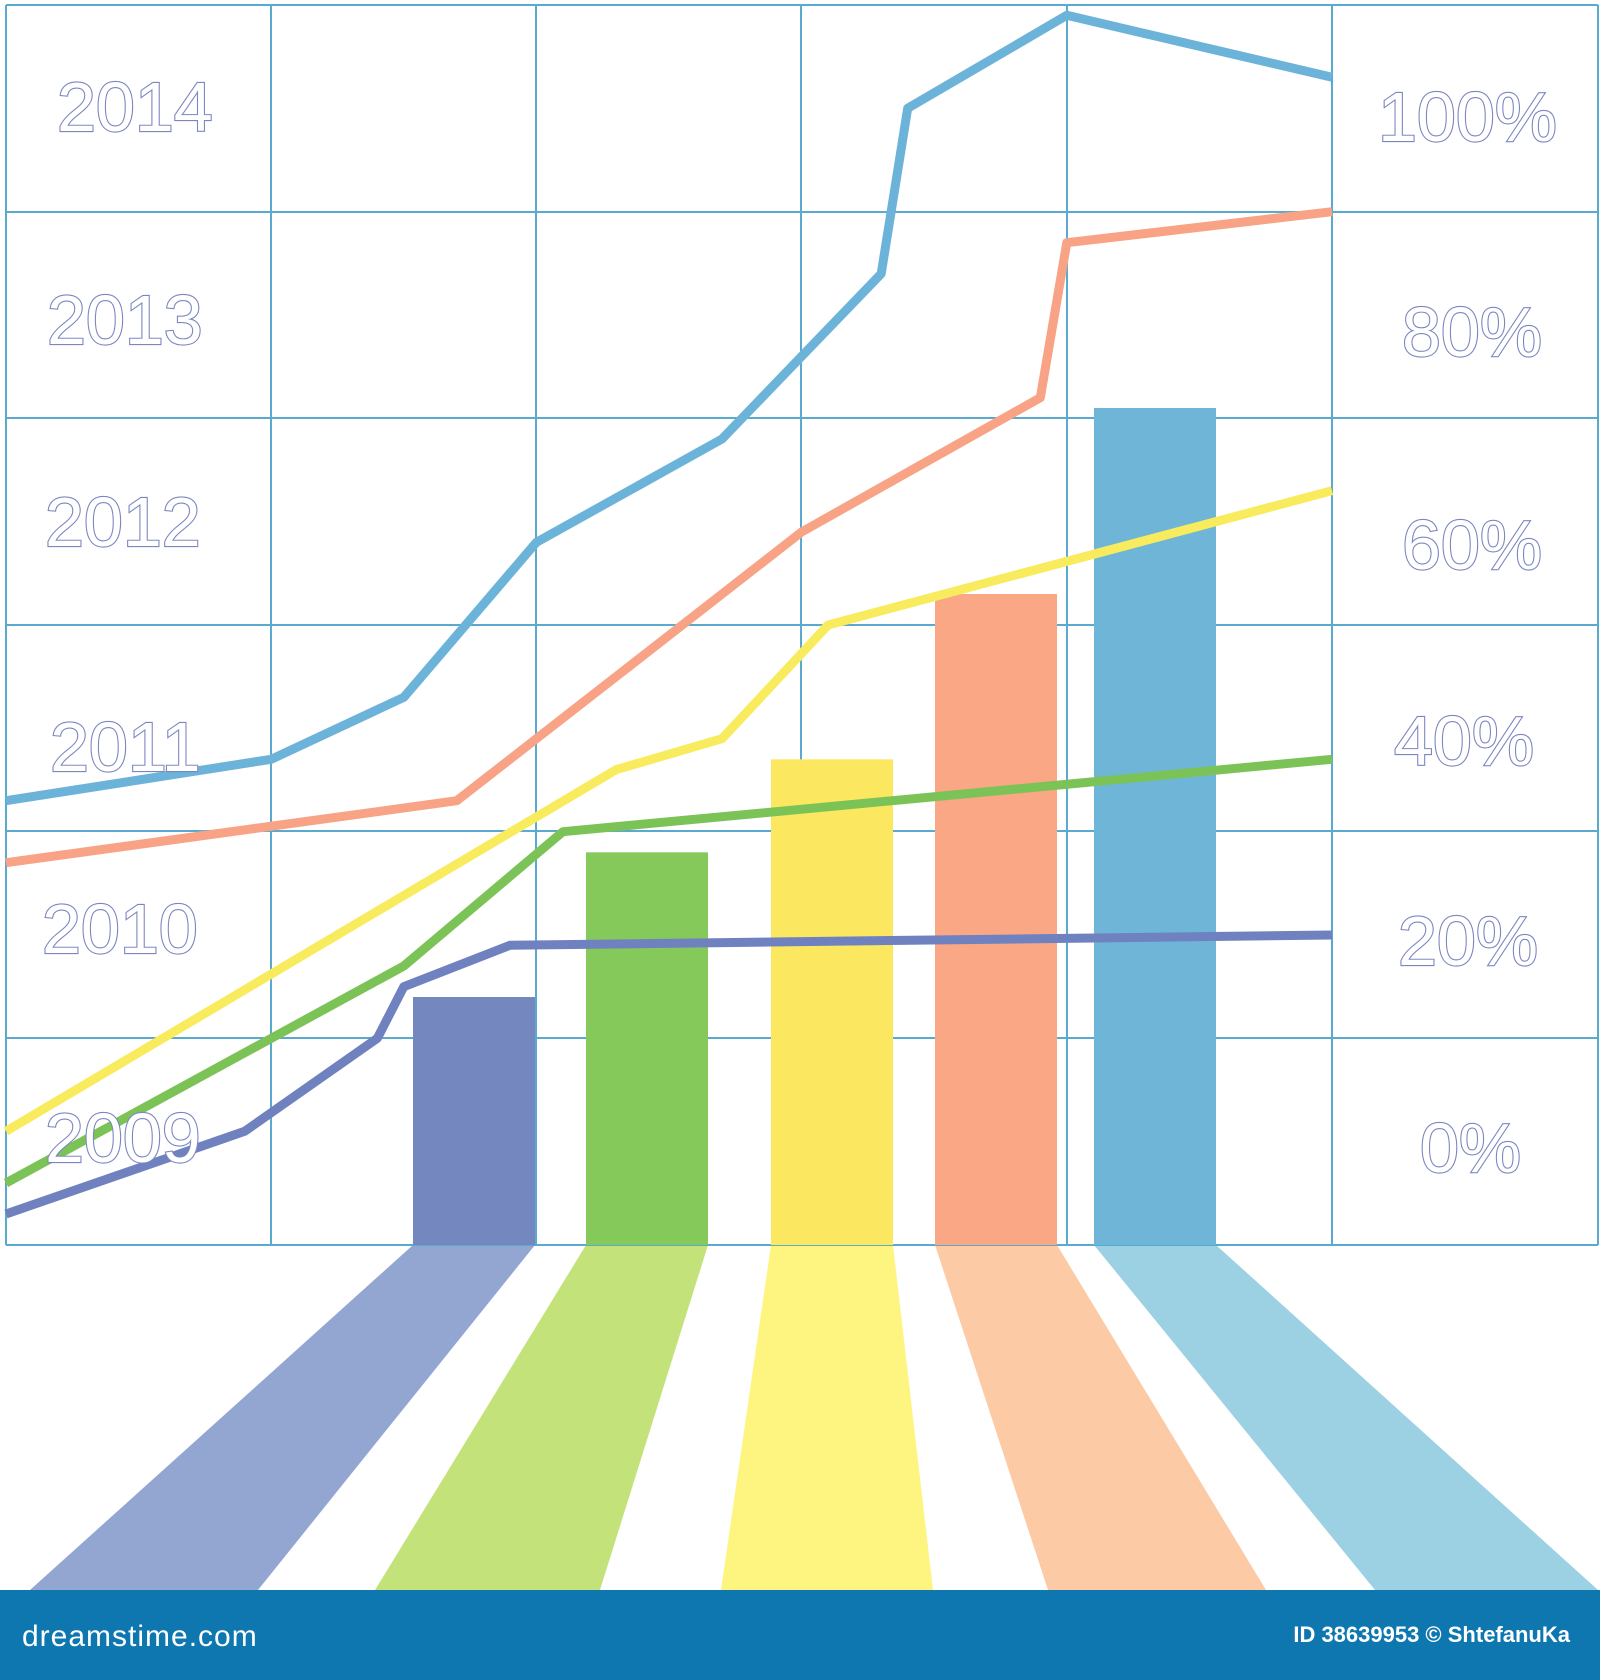 The image size is (1600, 1680). I want to click on percent-label: 100%, so click(1467, 117).